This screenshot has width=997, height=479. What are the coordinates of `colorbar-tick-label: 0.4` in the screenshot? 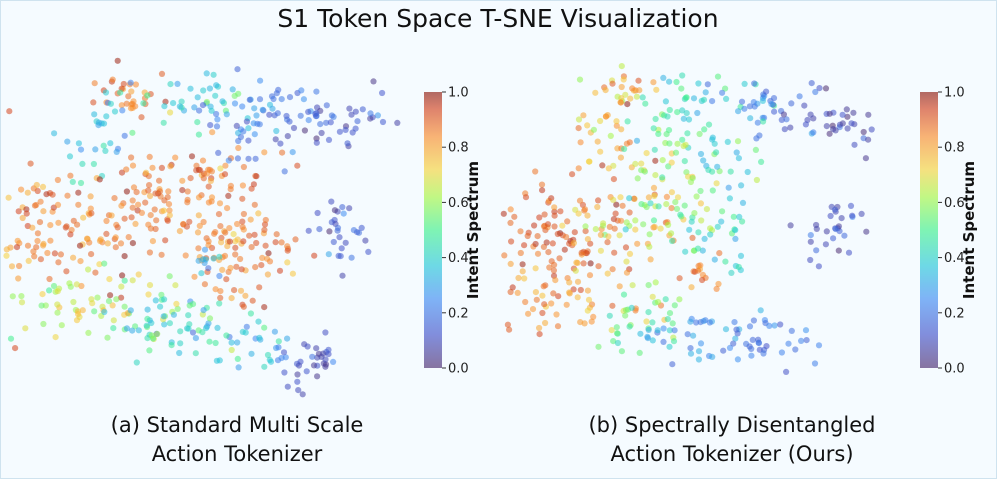 It's located at (954, 258).